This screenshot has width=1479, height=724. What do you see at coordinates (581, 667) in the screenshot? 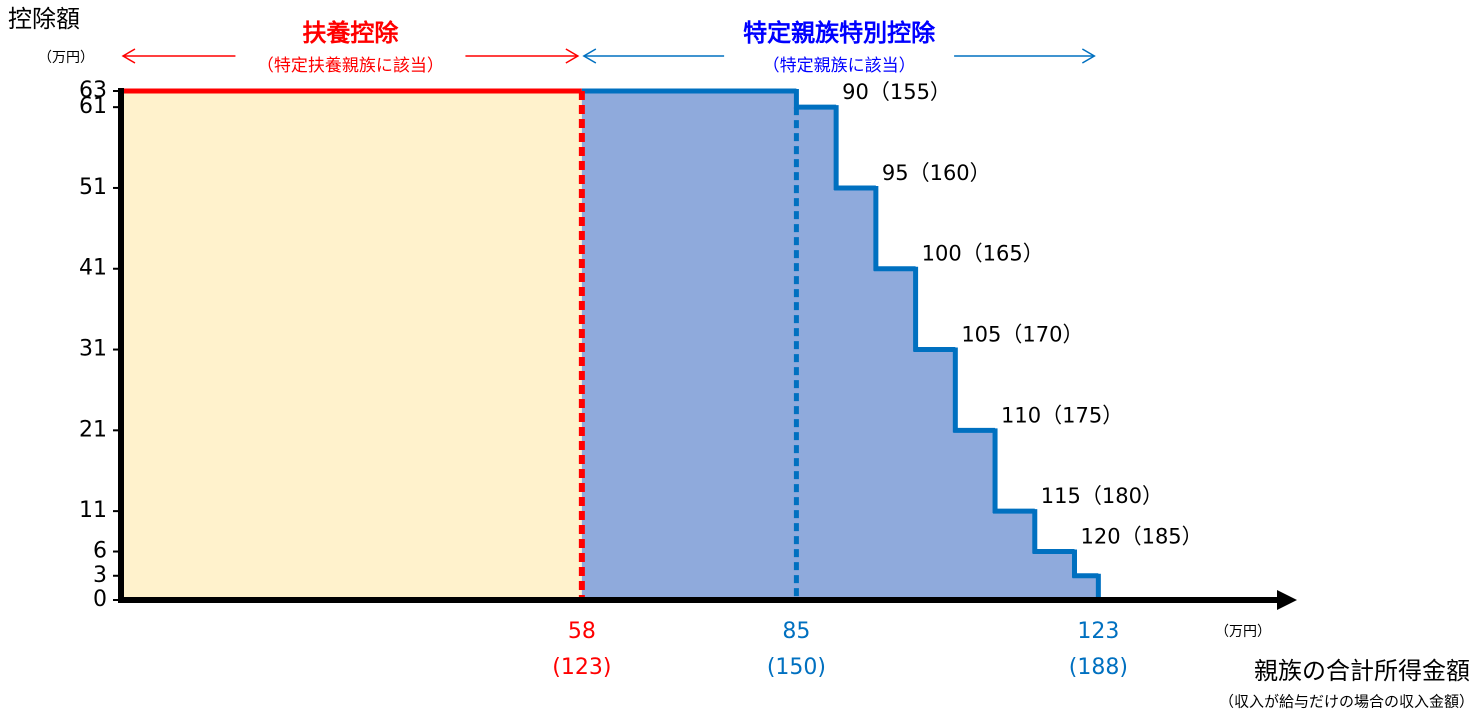
I see `x-tick-sublabel: (123)` at bounding box center [581, 667].